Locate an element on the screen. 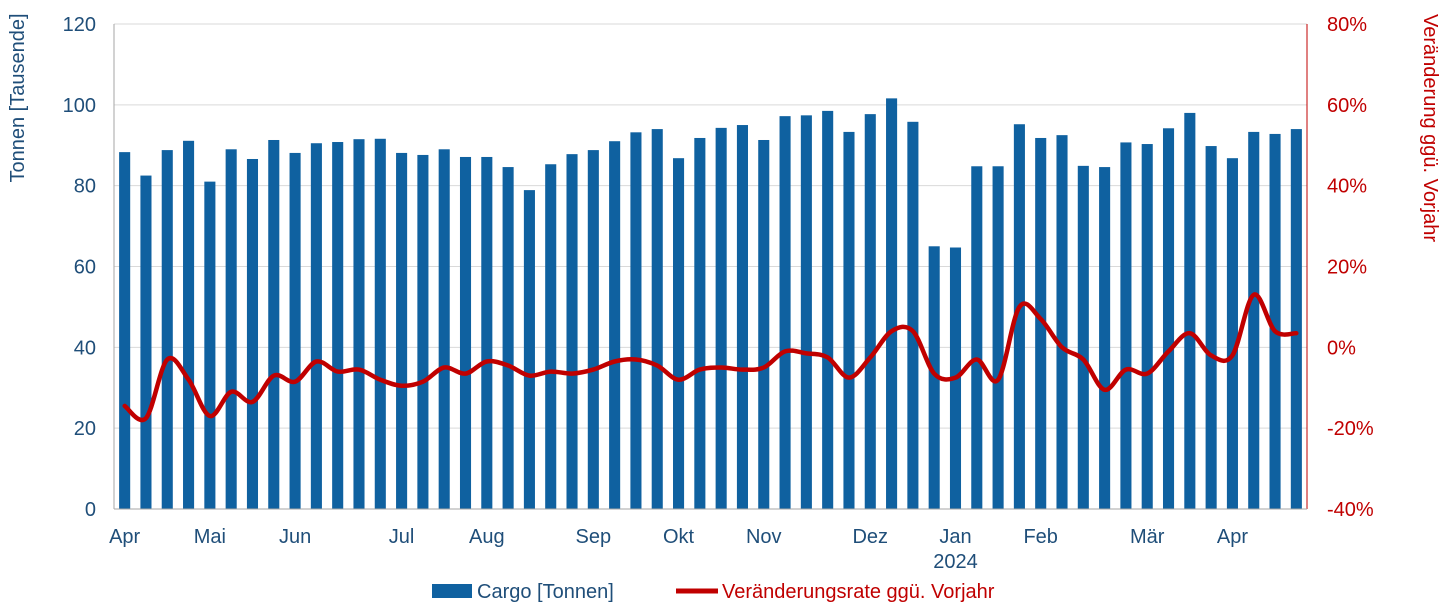 This screenshot has width=1443, height=609. right-tick-label: -20% is located at coordinates (1350, 429).